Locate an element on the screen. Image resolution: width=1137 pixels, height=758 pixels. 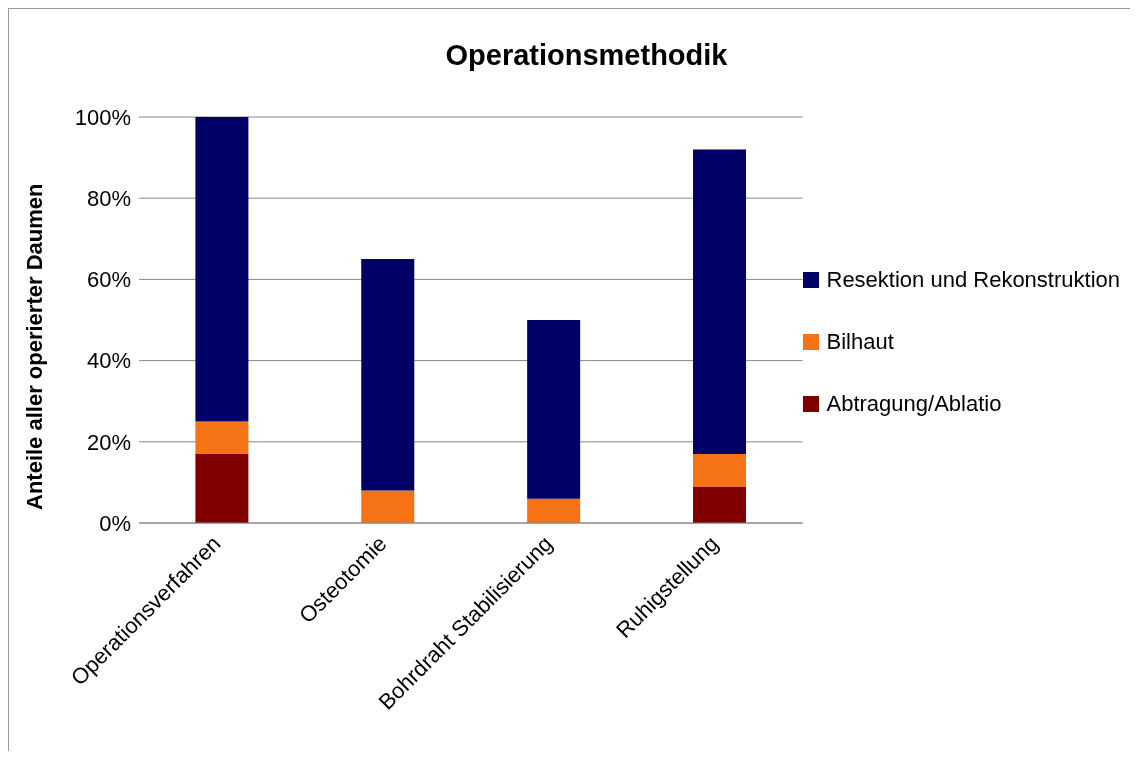
y-tick-label: 80% is located at coordinates (108, 199).